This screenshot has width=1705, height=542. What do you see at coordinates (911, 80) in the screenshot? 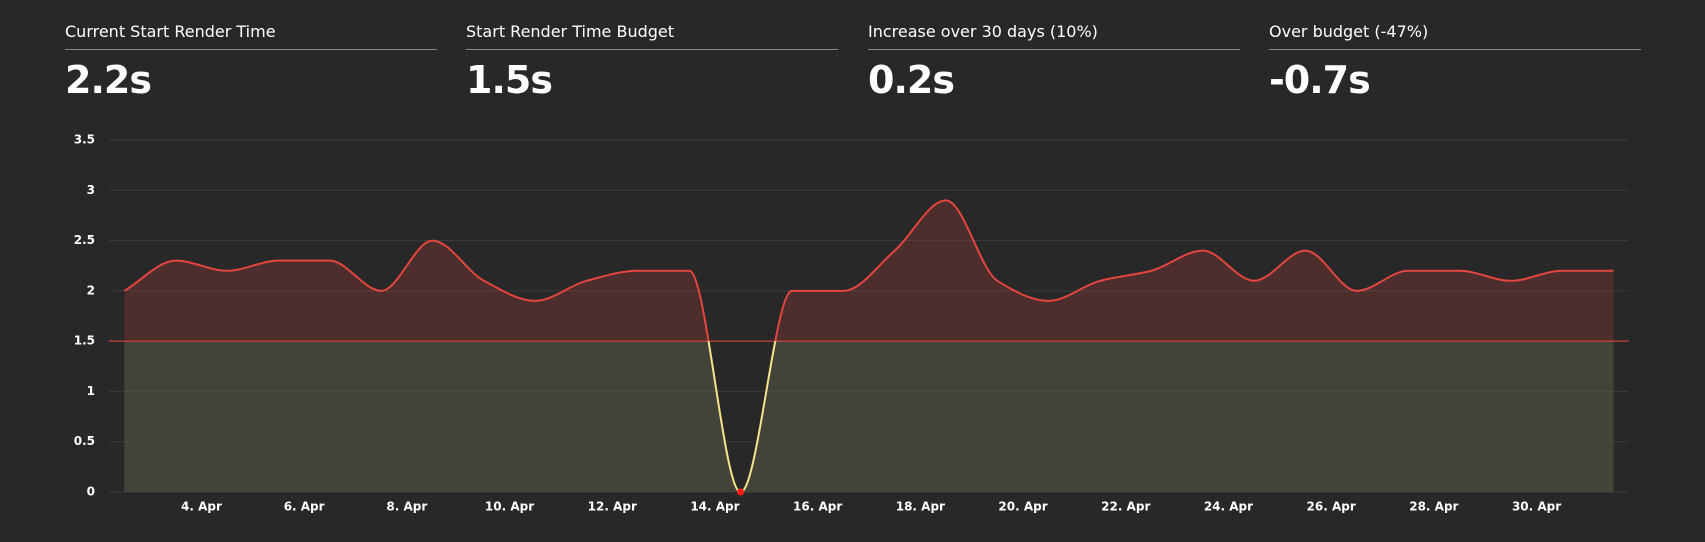
I see `stat-value: 0.2s` at bounding box center [911, 80].